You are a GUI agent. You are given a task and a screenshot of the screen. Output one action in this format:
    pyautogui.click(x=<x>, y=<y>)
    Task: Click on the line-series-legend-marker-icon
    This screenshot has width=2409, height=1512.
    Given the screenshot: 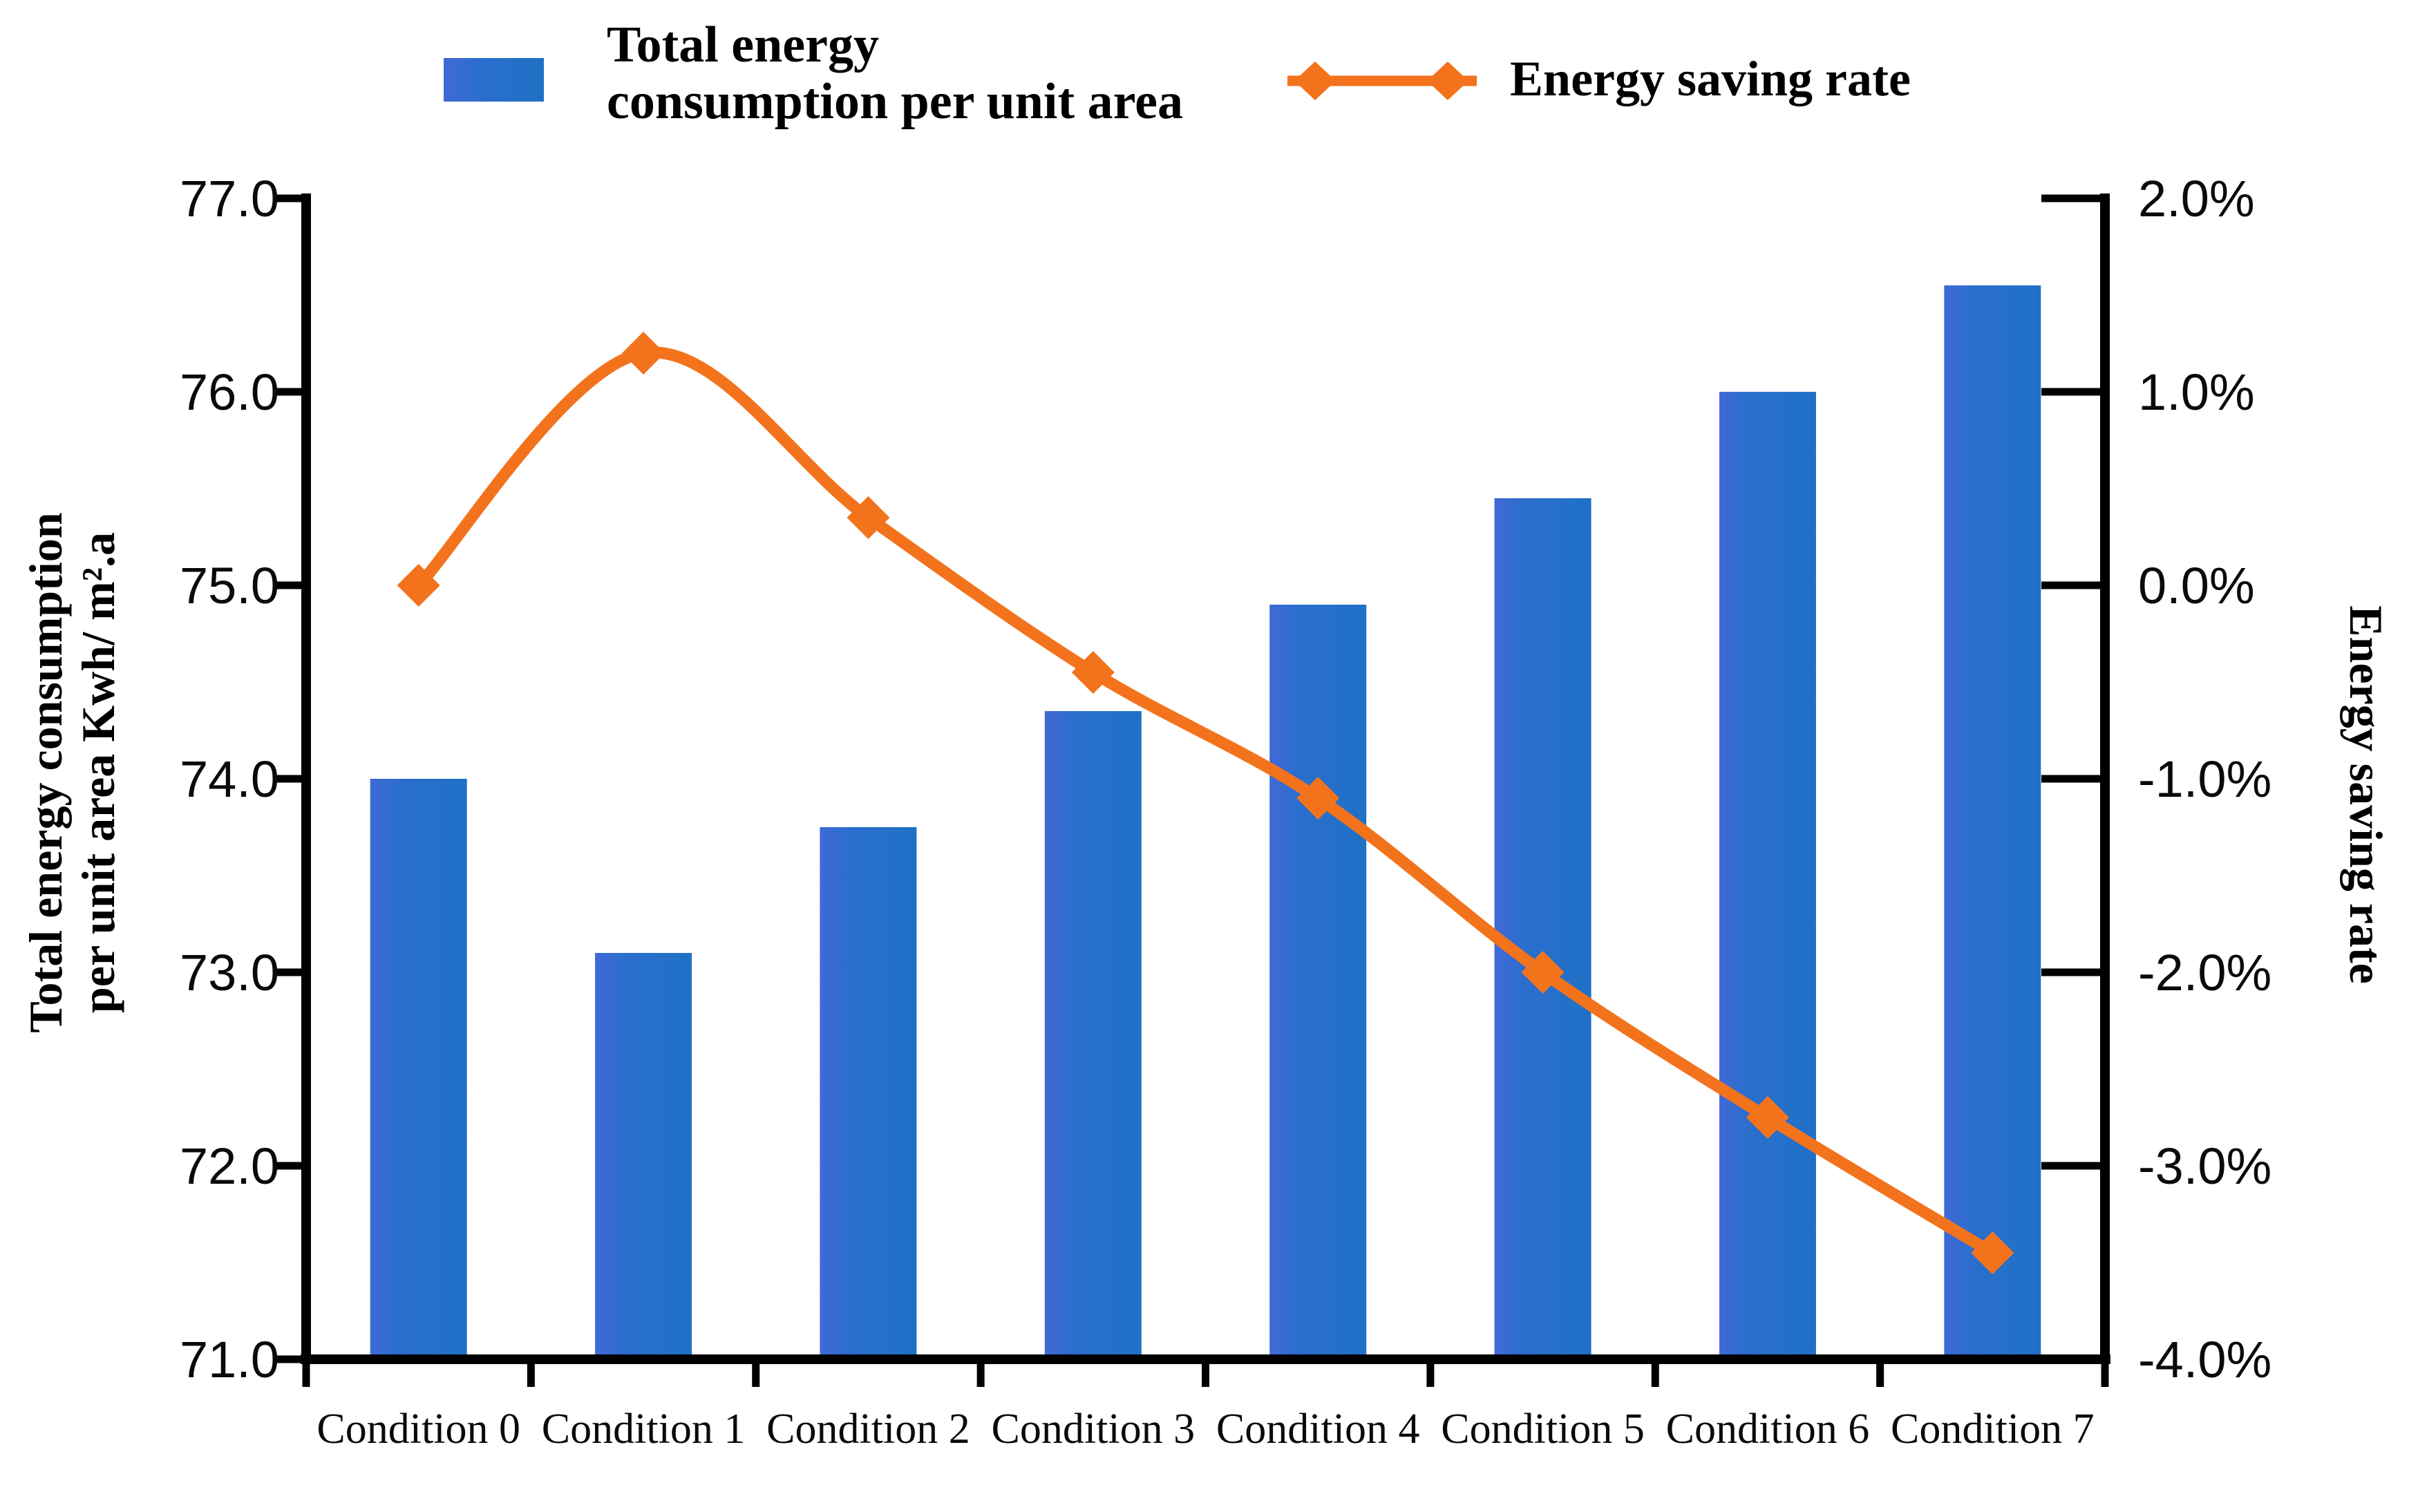 What is the action you would take?
    pyautogui.click(x=1382, y=81)
    